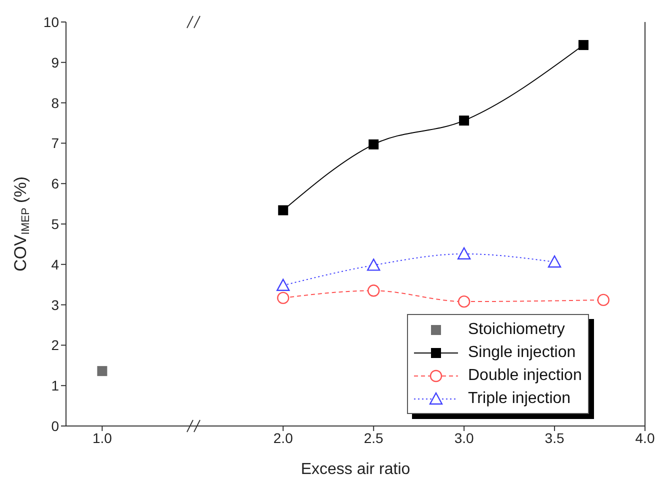 This screenshot has width=665, height=499. Describe the element at coordinates (374, 438) in the screenshot. I see `x-tick-label: 2.5` at that location.